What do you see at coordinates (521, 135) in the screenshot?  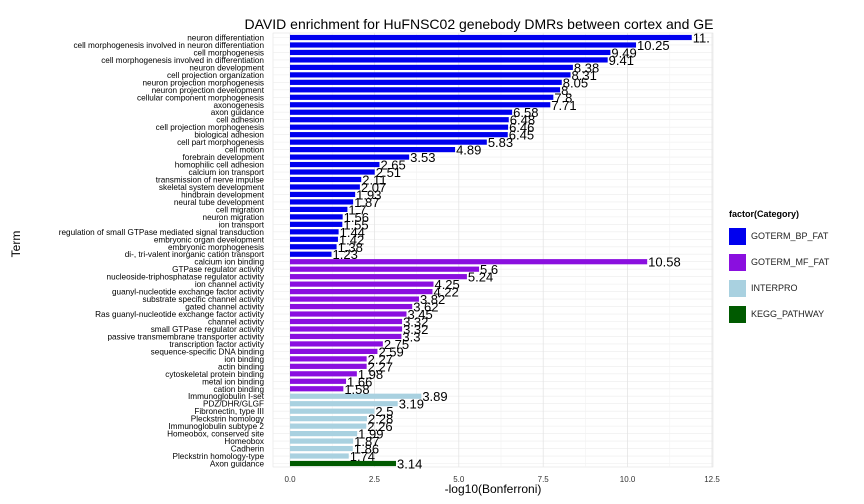 I see `bar-value-label: 6.45` at bounding box center [521, 135].